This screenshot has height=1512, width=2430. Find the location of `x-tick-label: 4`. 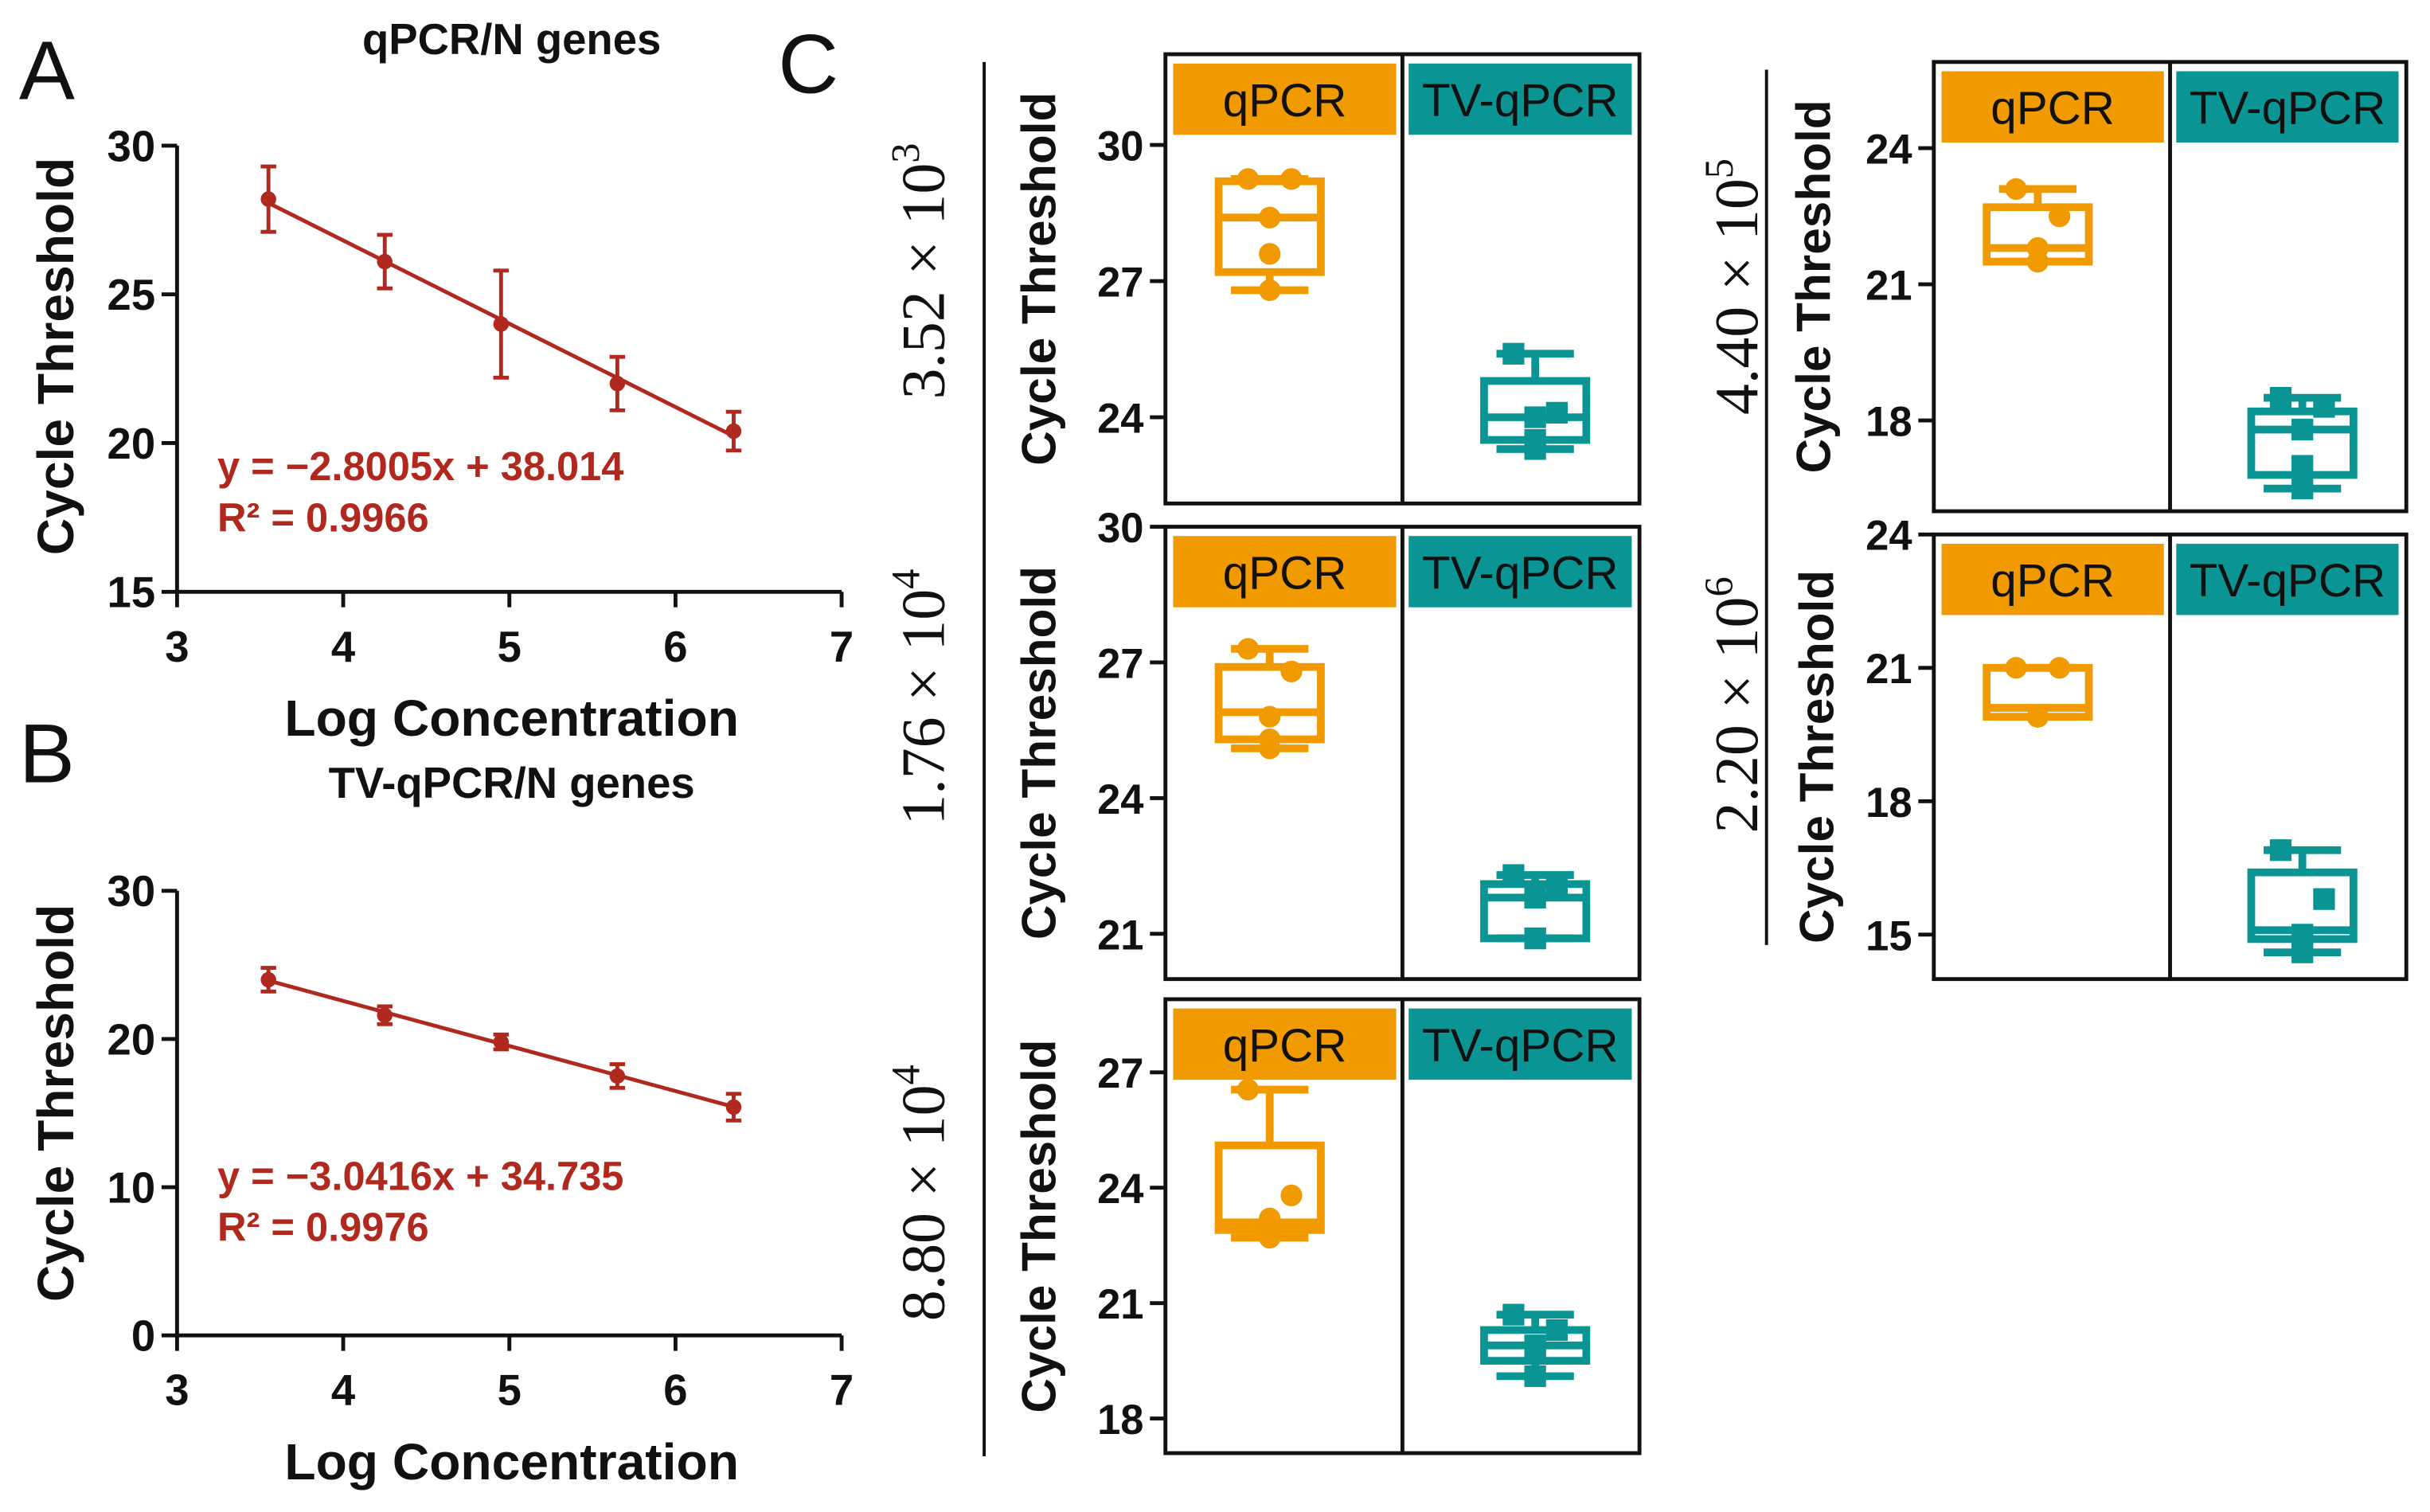

x-tick-label: 4 is located at coordinates (343, 1390).